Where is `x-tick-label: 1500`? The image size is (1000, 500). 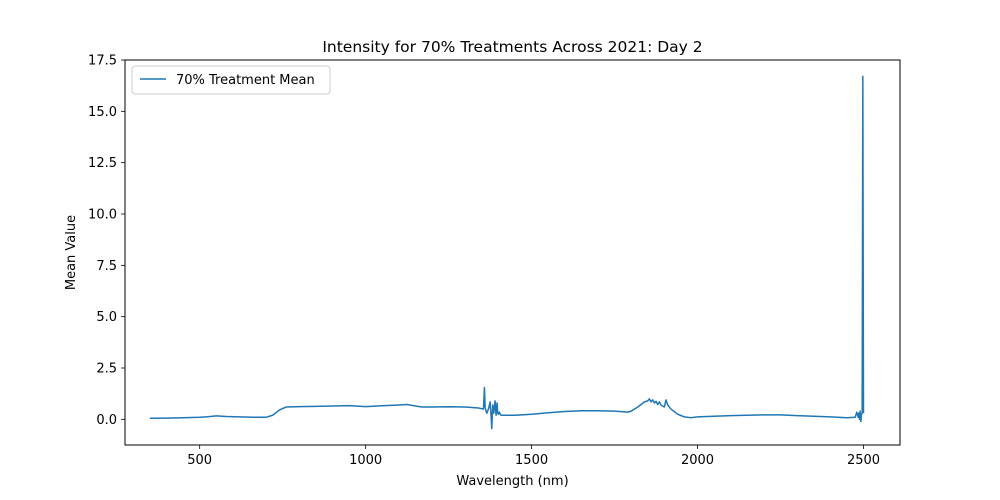
x-tick-label: 1500 is located at coordinates (531, 460).